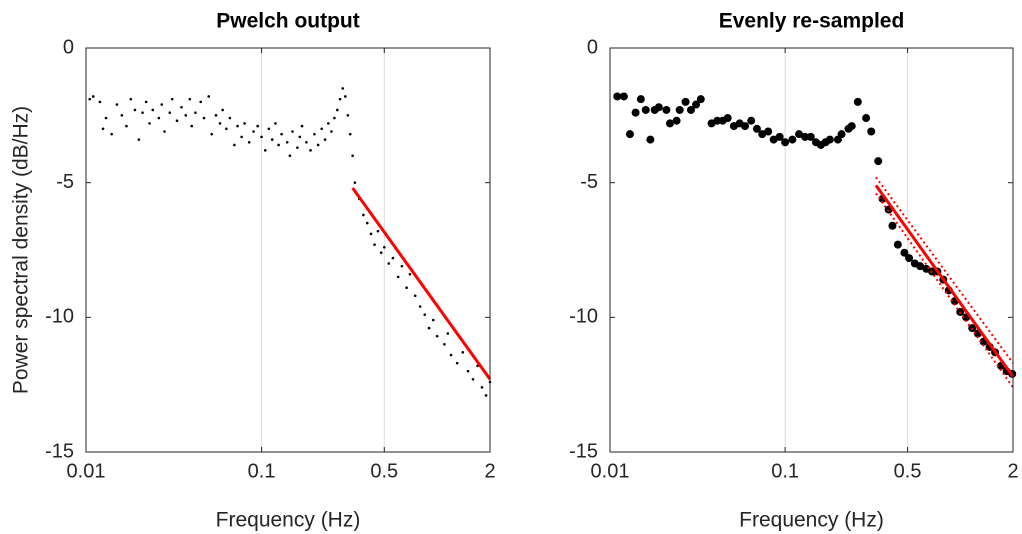 The width and height of the screenshot is (1022, 534). Describe the element at coordinates (944, 270) in the screenshot. I see `confidence-line` at that location.